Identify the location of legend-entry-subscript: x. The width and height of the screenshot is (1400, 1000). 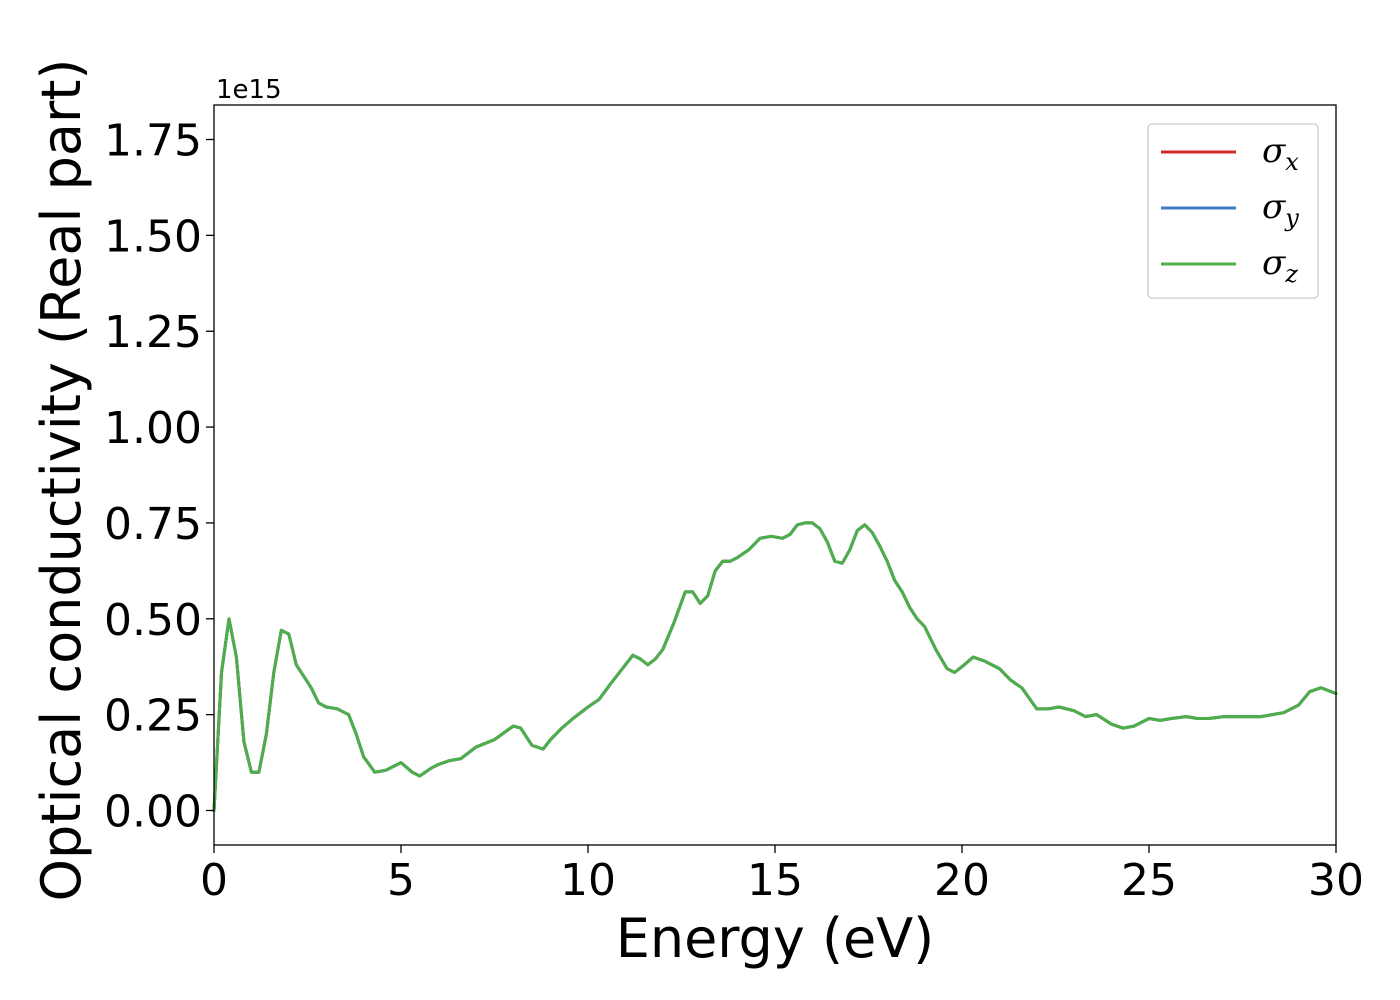
(1292, 162).